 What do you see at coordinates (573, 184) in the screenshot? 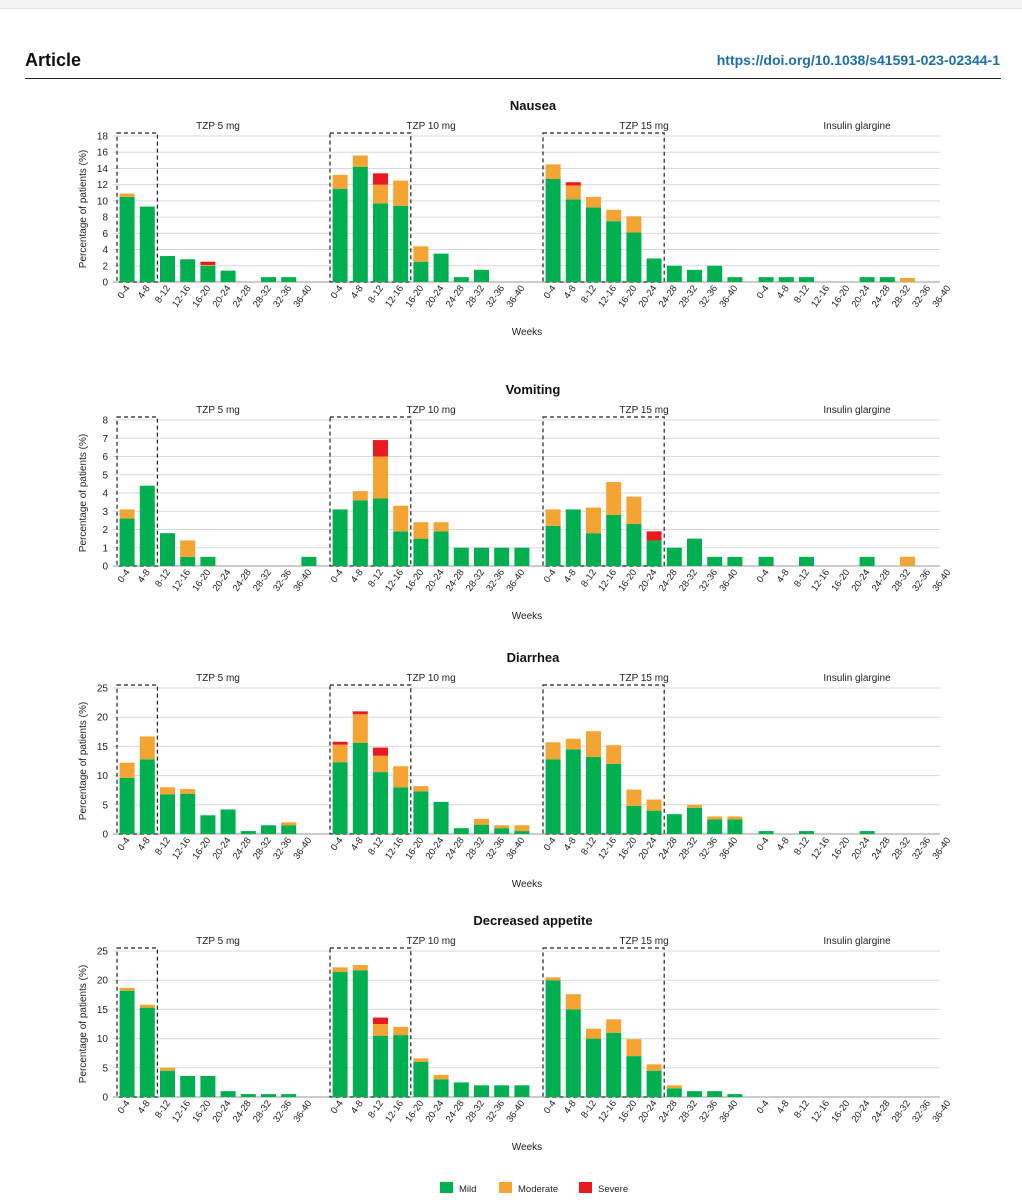
I see `bar-severe` at bounding box center [573, 184].